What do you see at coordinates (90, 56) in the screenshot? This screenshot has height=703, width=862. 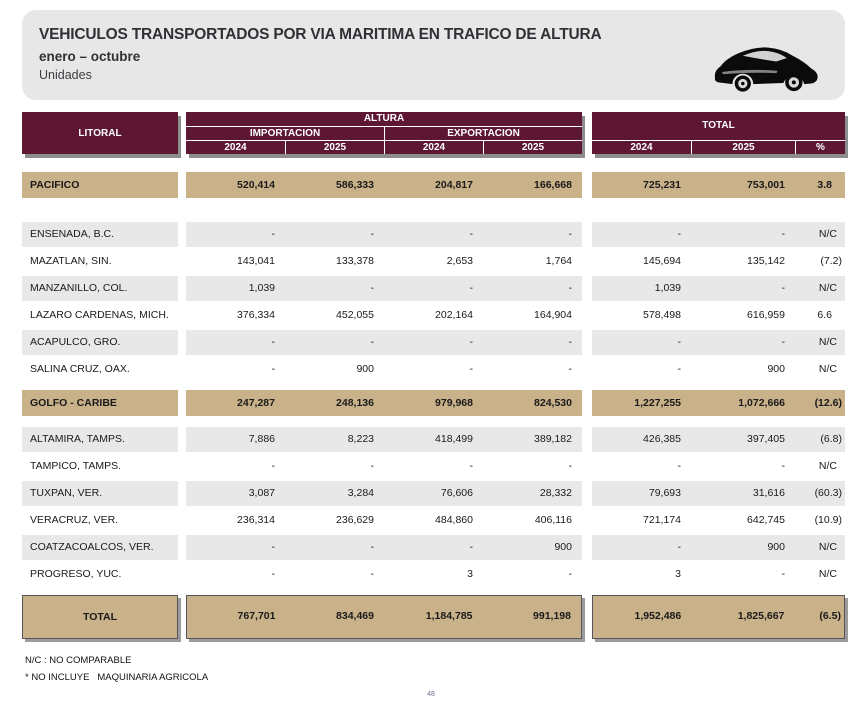 I see `report-subtitle-period: enero – octubre` at bounding box center [90, 56].